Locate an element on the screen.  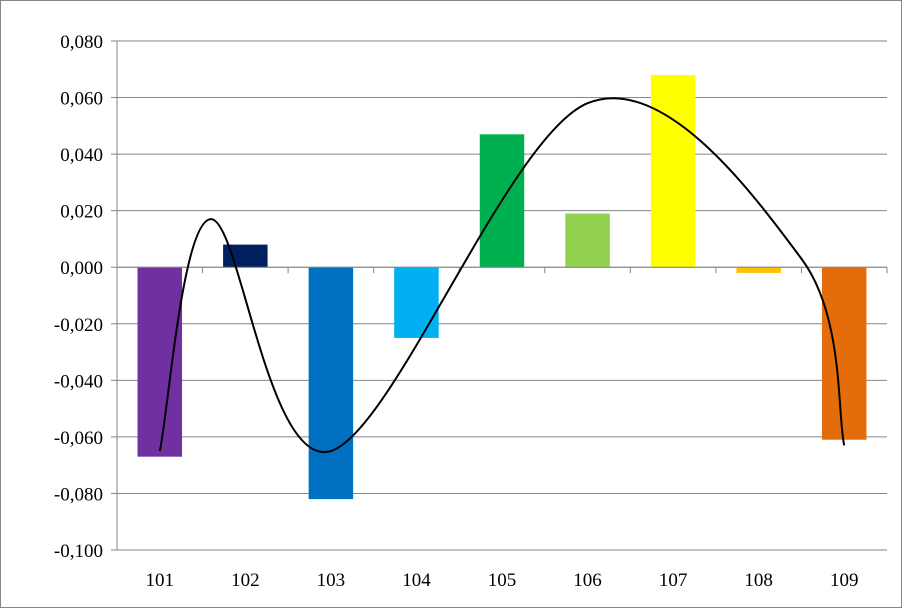
y-tick-label: -0,060 is located at coordinates (78, 438).